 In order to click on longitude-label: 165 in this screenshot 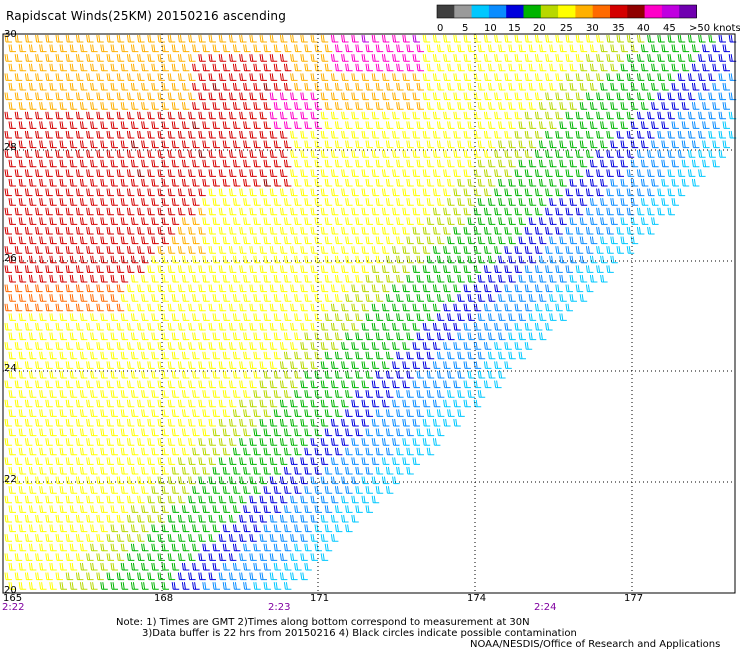, I will do `click(12, 598)`.